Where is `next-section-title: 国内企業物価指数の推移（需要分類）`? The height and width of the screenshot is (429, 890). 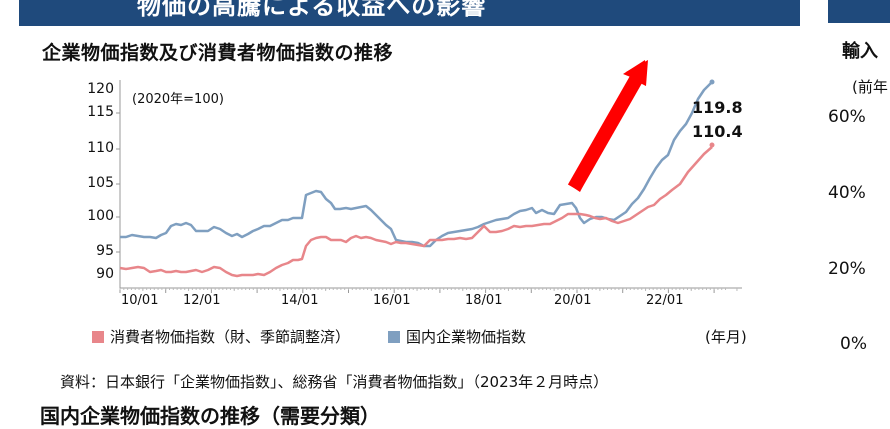 next-section-title: 国内企業物価指数の推移（需要分類） is located at coordinates (210, 416).